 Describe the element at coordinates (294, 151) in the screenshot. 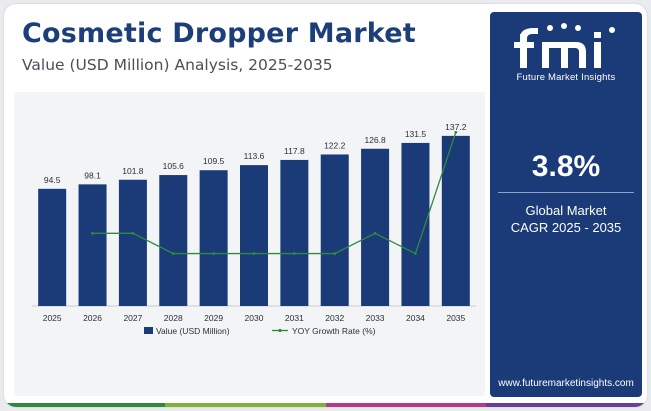

I see `bar-value-label: 117.8` at that location.